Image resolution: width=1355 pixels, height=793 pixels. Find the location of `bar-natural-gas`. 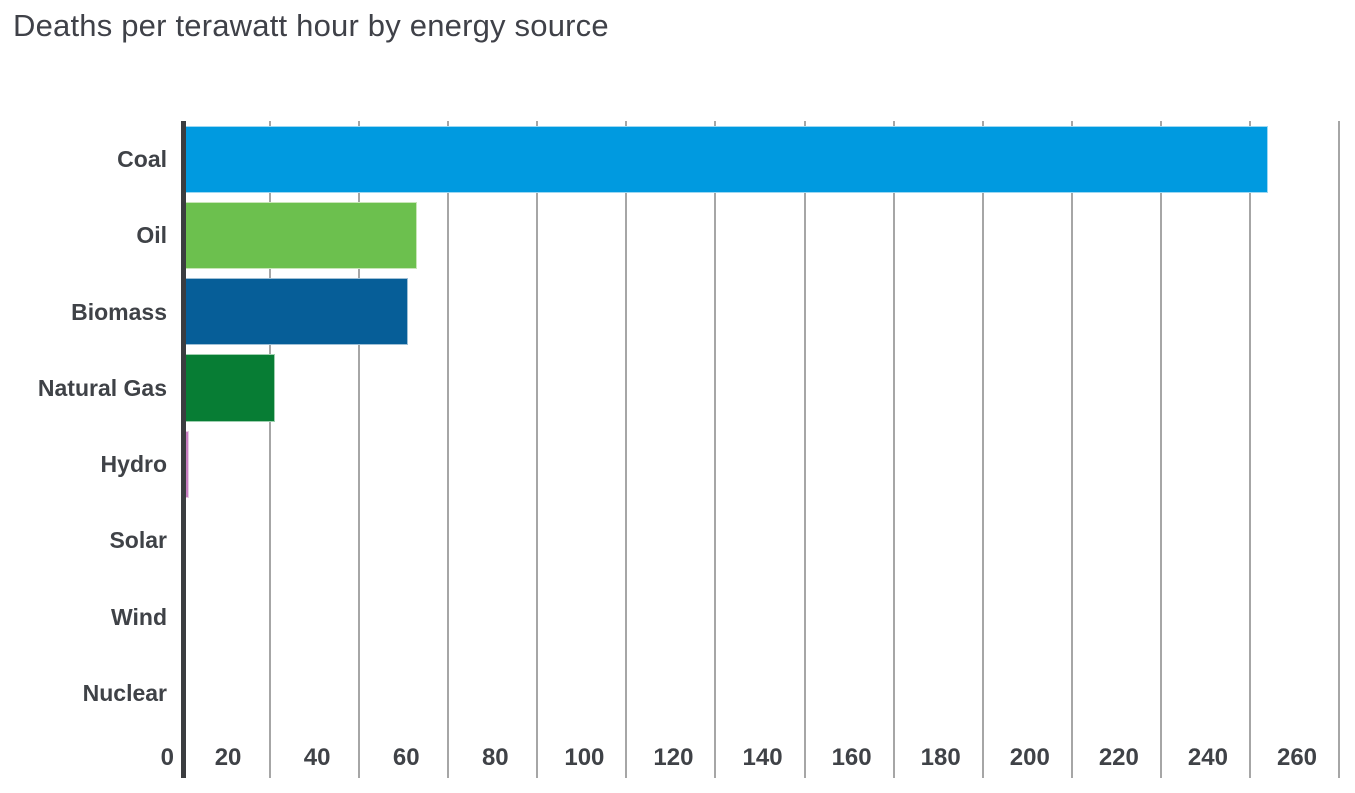

bar-natural-gas is located at coordinates (228, 388).